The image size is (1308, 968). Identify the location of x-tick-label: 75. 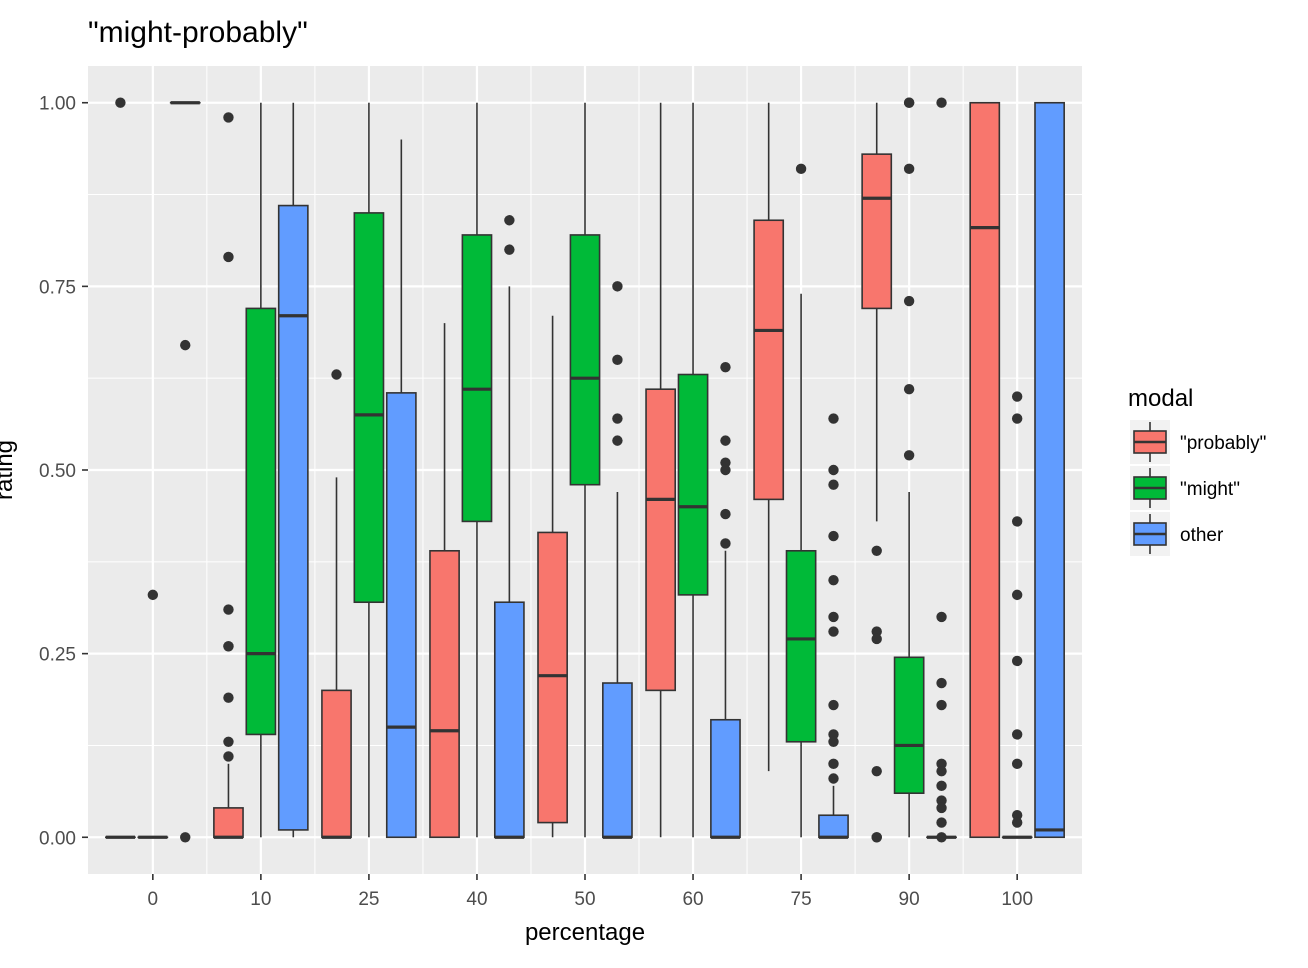
(801, 899).